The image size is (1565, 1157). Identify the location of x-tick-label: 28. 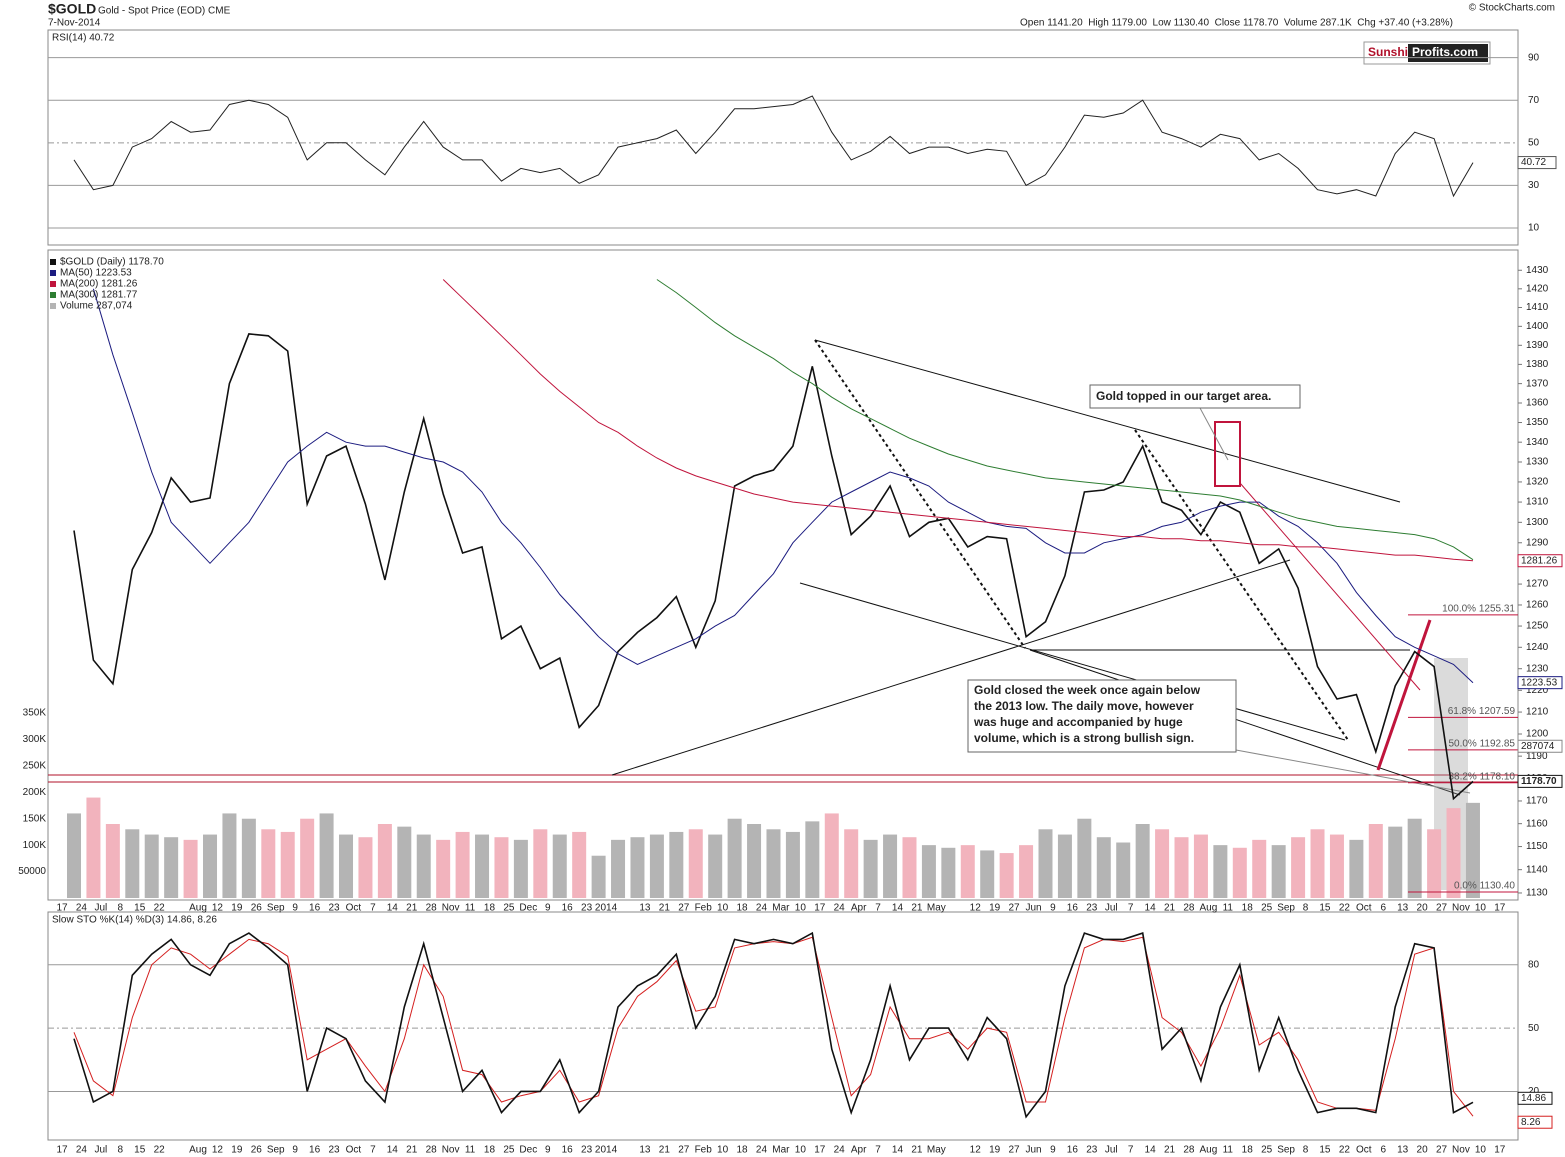
(432, 908).